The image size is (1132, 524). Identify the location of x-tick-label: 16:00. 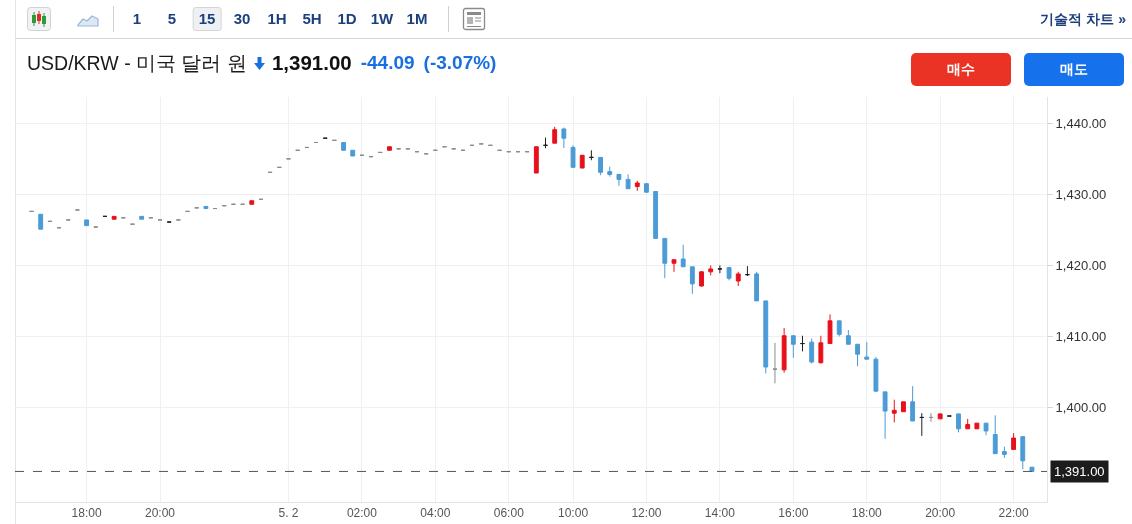
(793, 513).